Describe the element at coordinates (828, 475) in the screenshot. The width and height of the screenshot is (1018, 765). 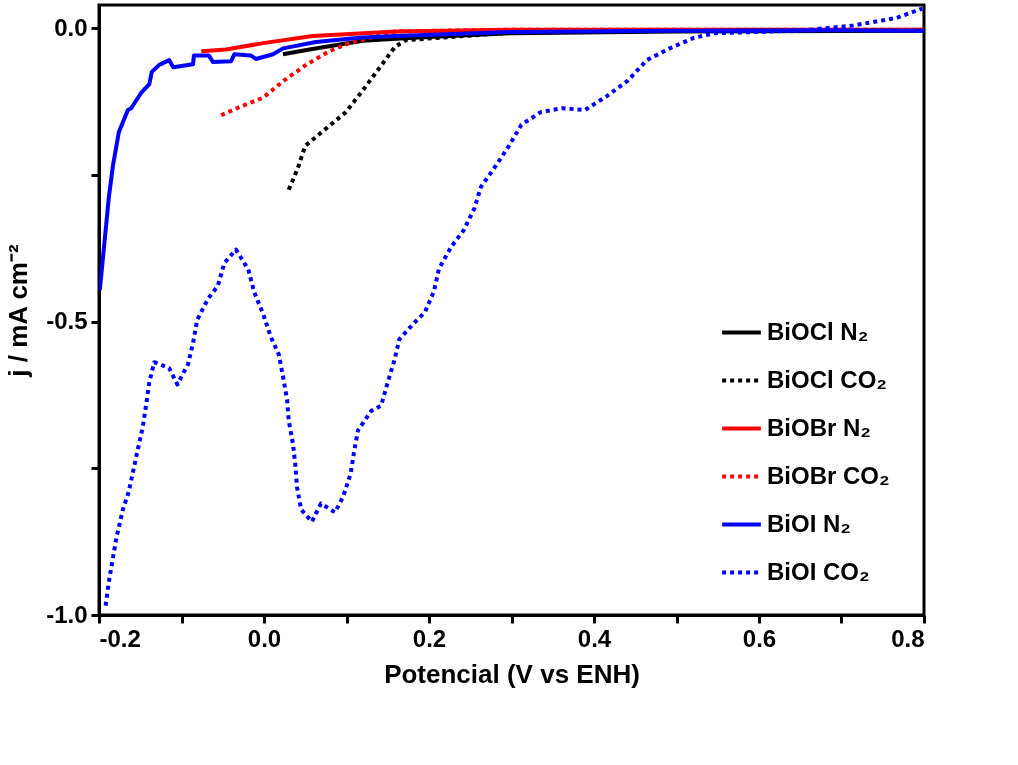
I see `legend-label: BiOBr CO₂` at that location.